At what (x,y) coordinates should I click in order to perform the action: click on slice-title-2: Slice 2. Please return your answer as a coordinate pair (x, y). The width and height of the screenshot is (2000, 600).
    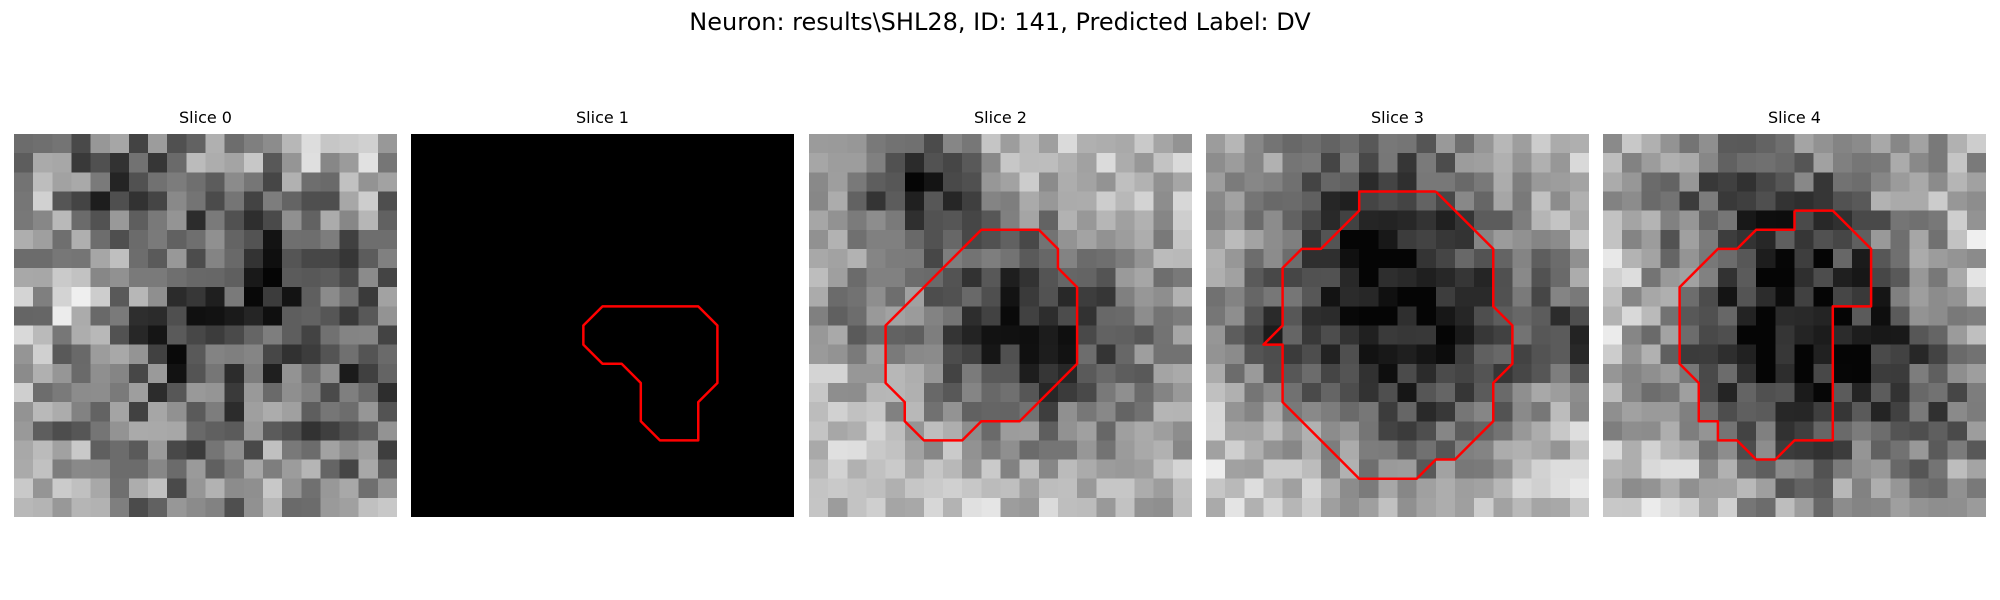
    Looking at the image, I should click on (1000, 117).